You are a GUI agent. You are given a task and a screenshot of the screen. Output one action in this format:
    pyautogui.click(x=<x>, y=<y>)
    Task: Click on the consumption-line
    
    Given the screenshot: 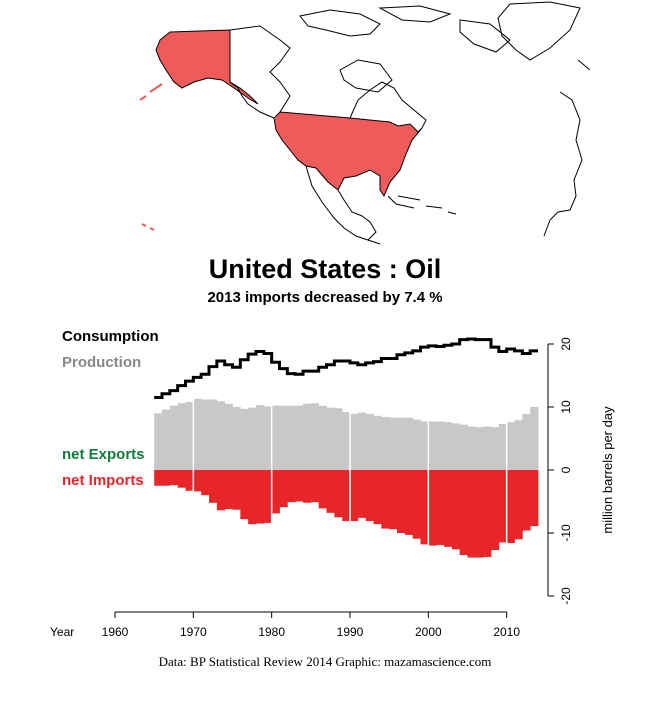 What is the action you would take?
    pyautogui.click(x=346, y=368)
    